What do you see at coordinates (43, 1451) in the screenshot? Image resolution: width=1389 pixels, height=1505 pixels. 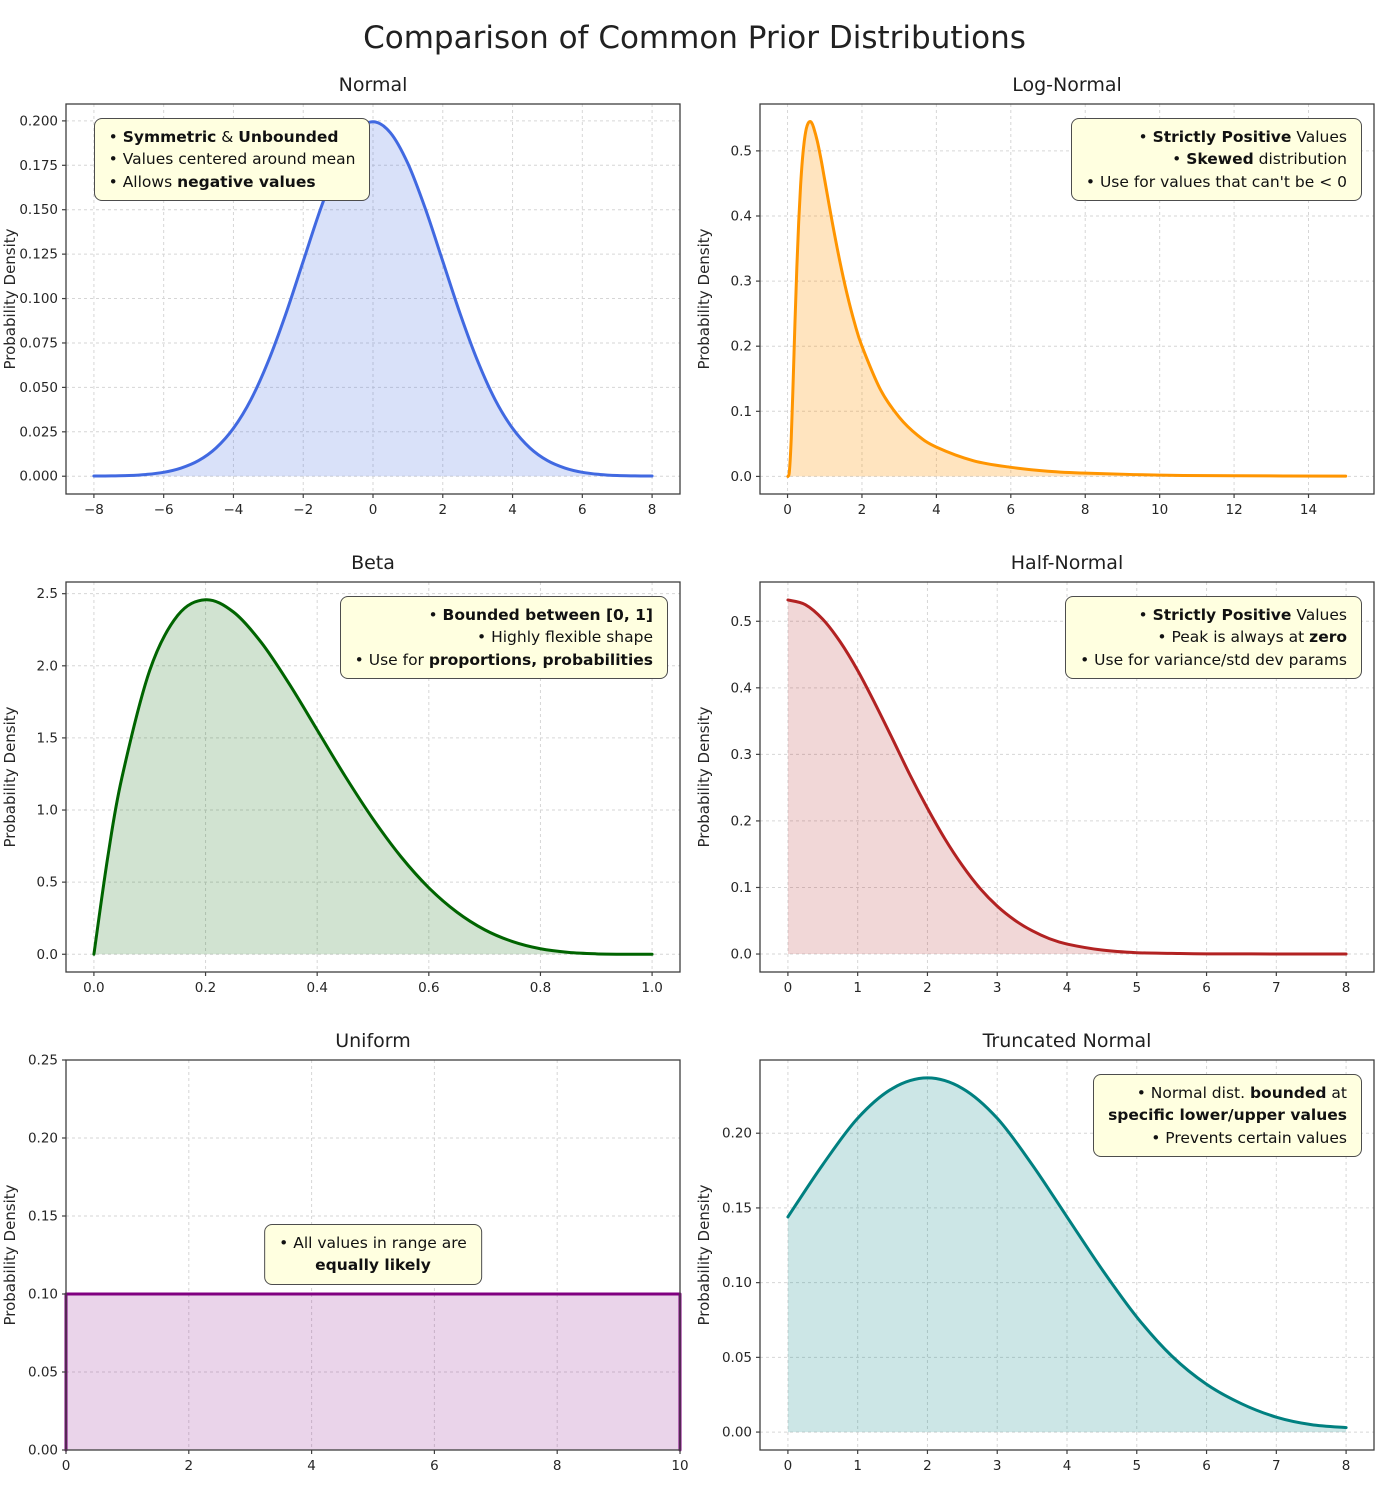 I see `y-tick-label: 0.00` at bounding box center [43, 1451].